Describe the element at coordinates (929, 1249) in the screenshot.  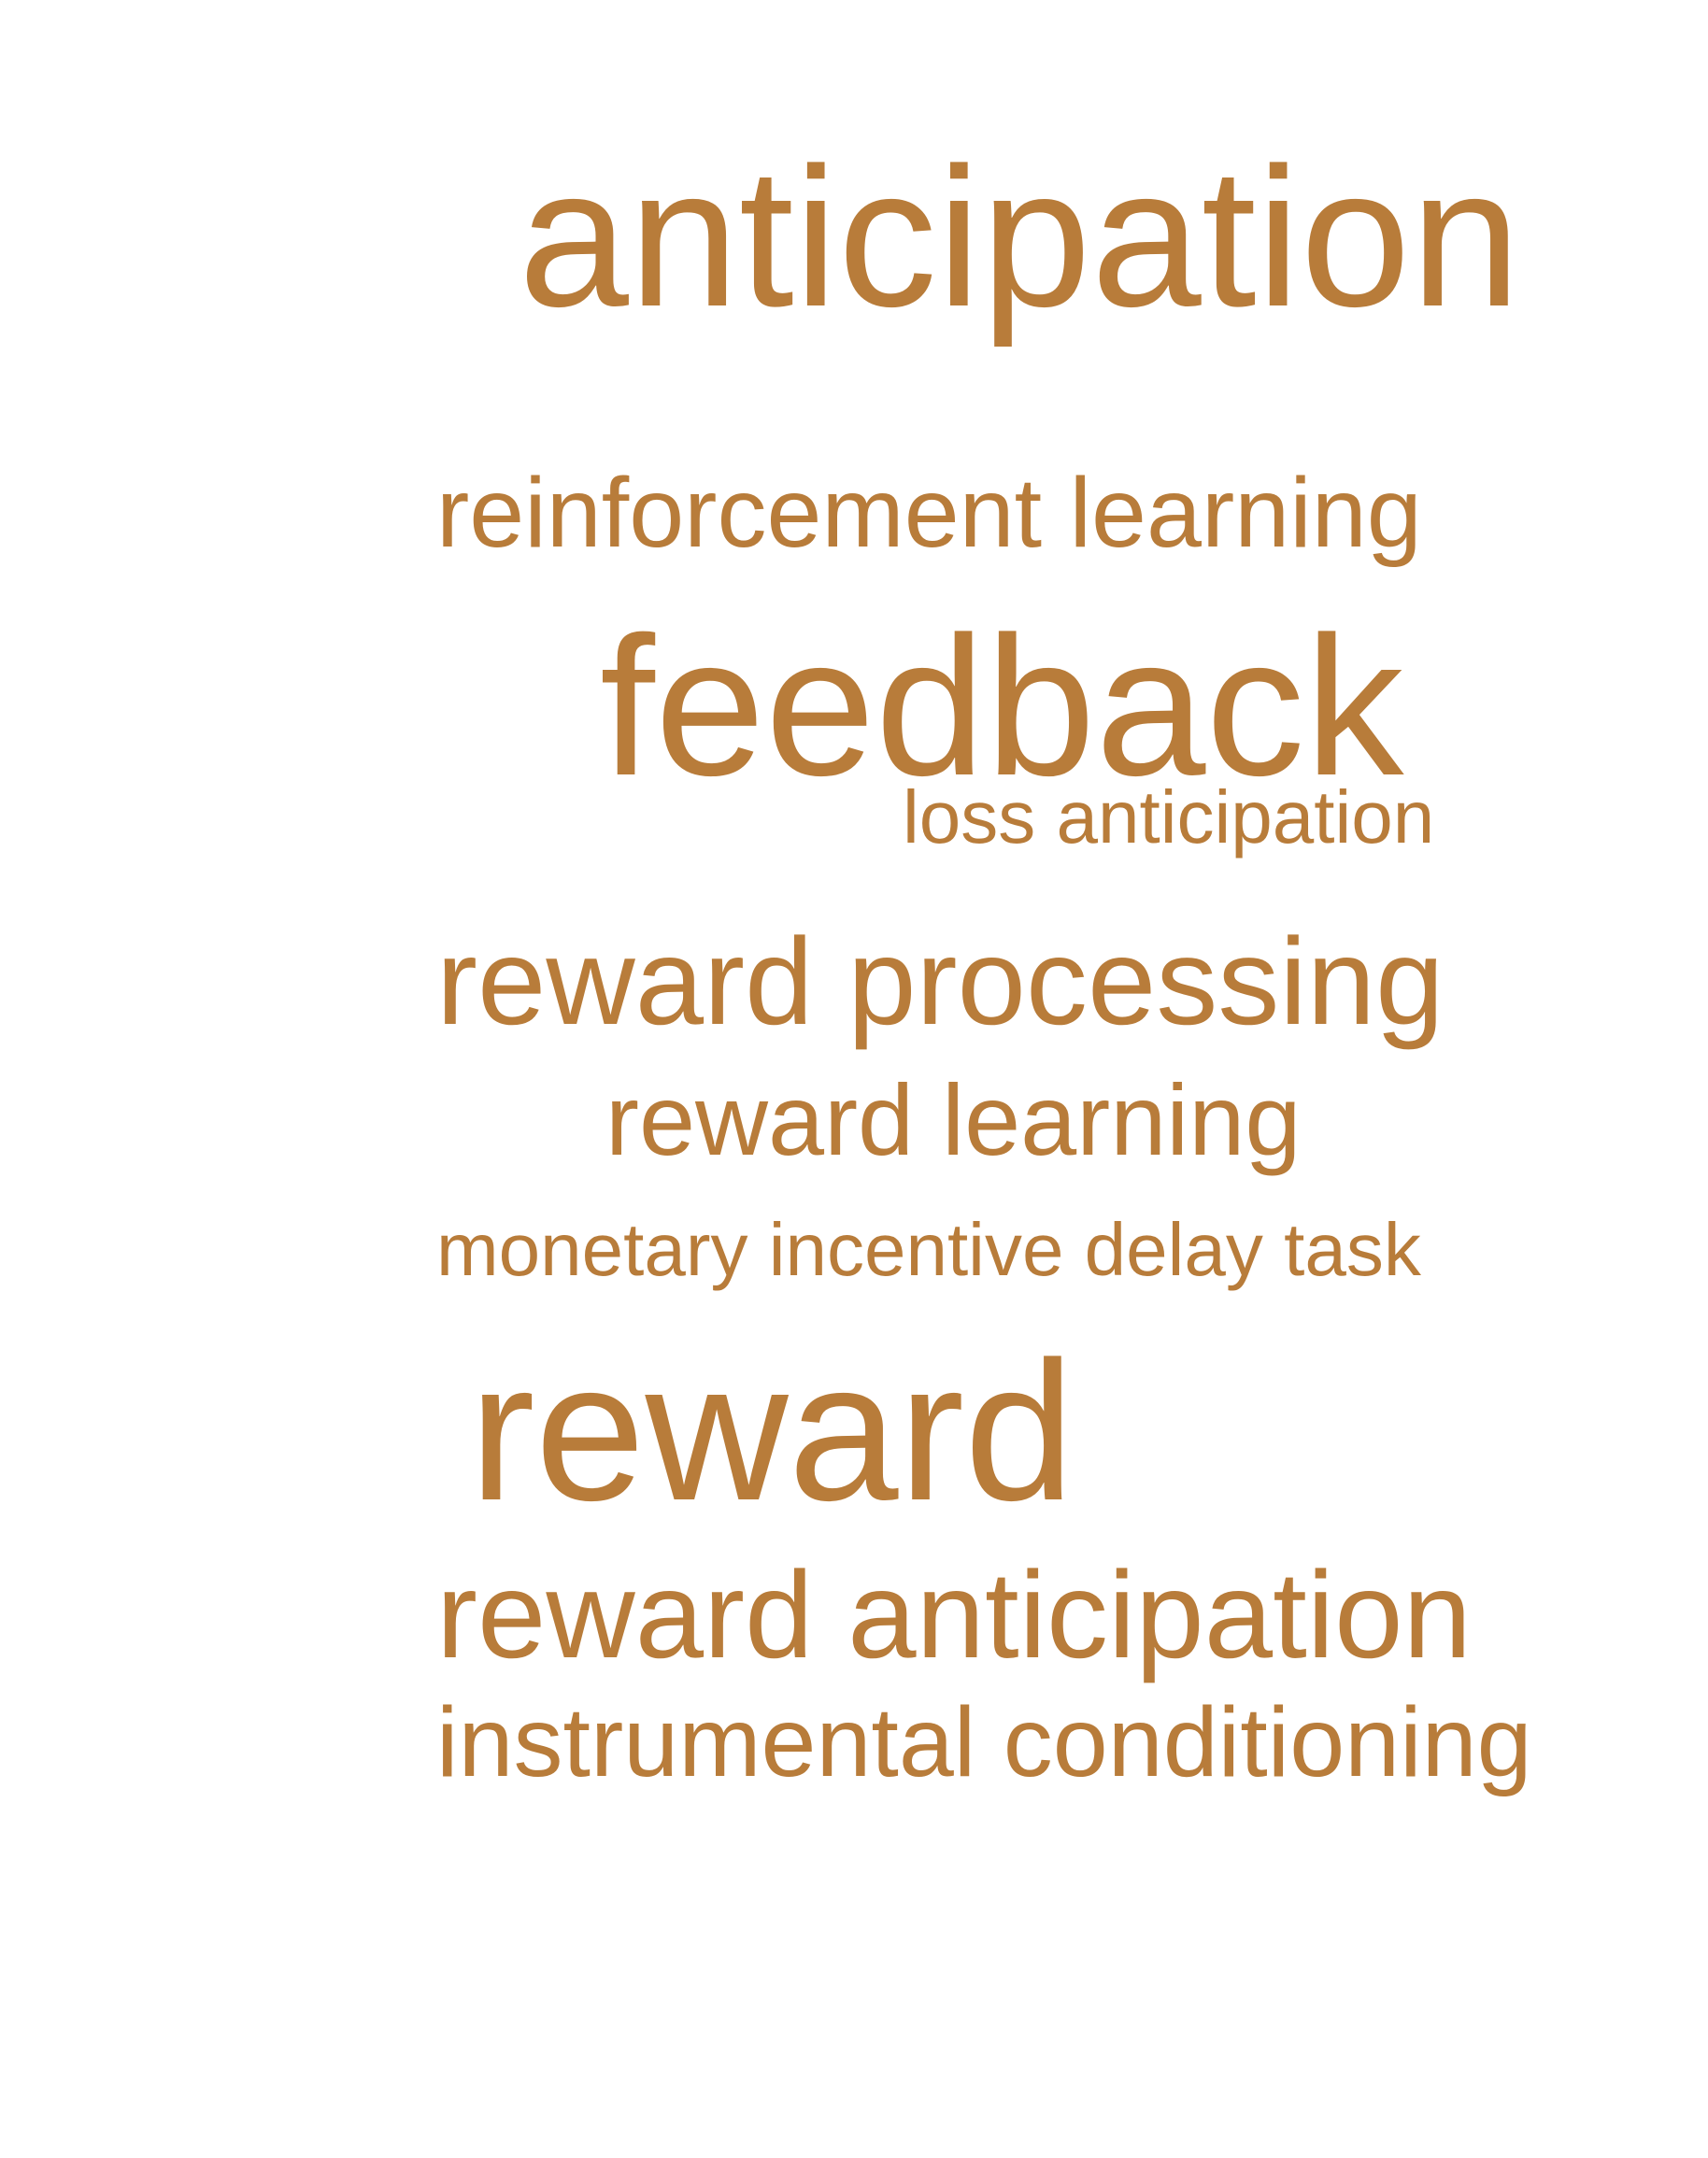
I see `term-monetary-incentive-delay-task: monetary incentive delay task` at that location.